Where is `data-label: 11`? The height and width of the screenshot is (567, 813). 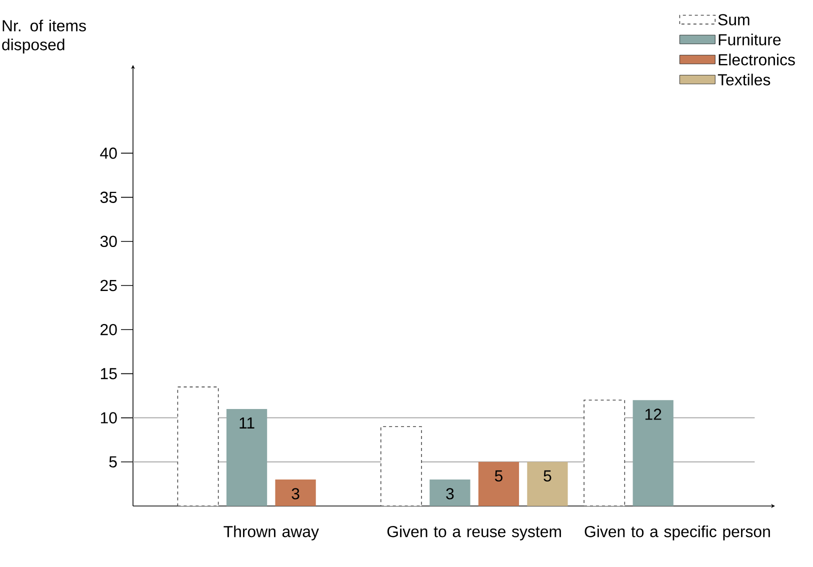
data-label: 11 is located at coordinates (247, 422).